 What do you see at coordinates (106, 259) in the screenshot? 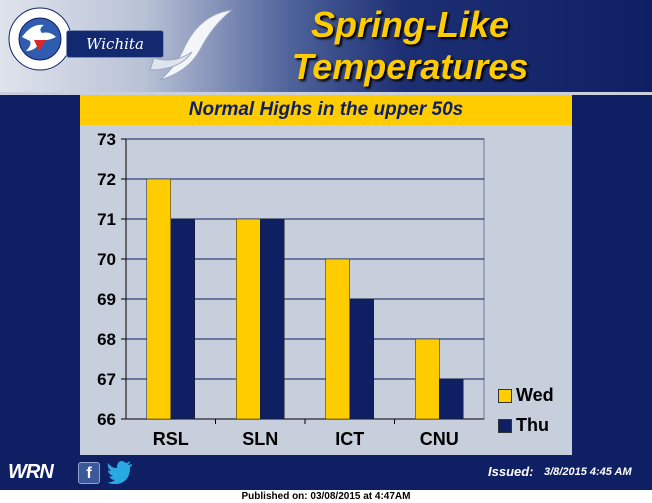
I see `y-tick-label: 70` at bounding box center [106, 259].